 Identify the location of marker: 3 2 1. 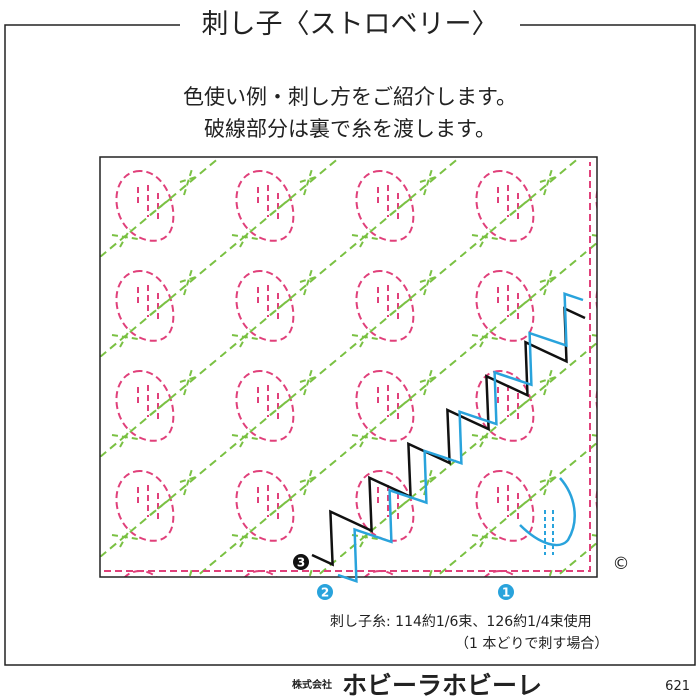
(403, 577).